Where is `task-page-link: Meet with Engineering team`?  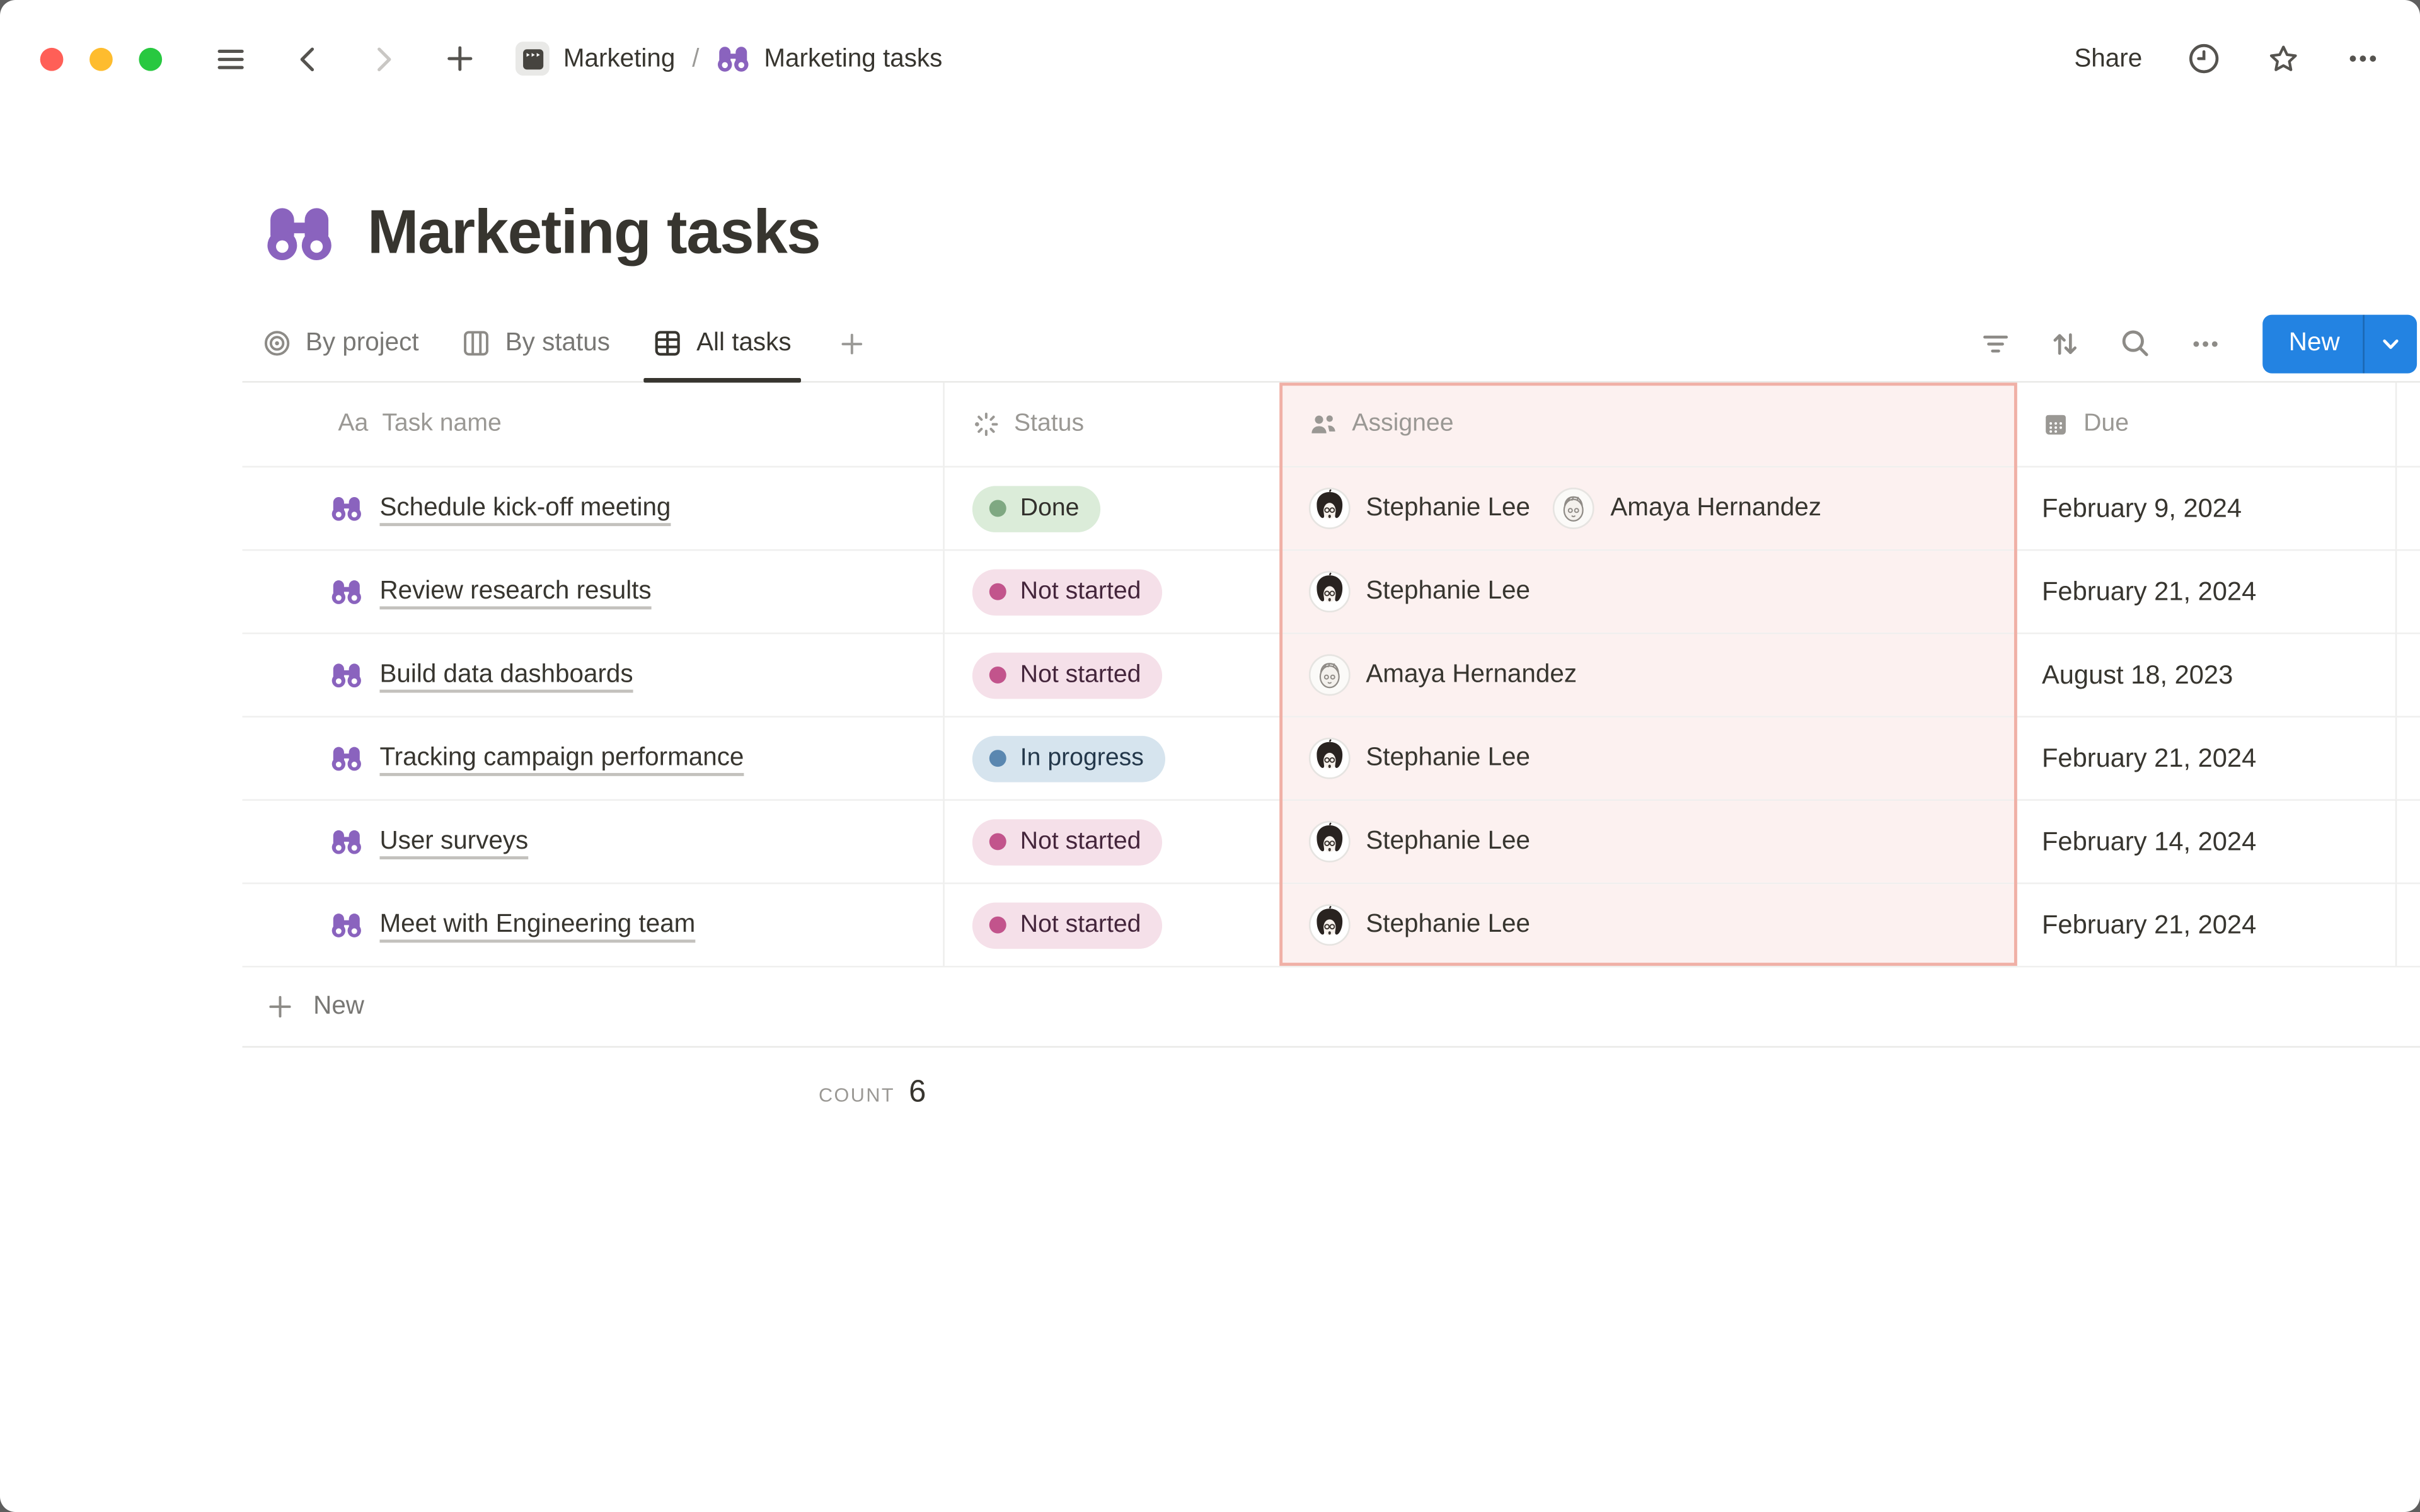
task-page-link: Meet with Engineering team is located at coordinates (537, 924).